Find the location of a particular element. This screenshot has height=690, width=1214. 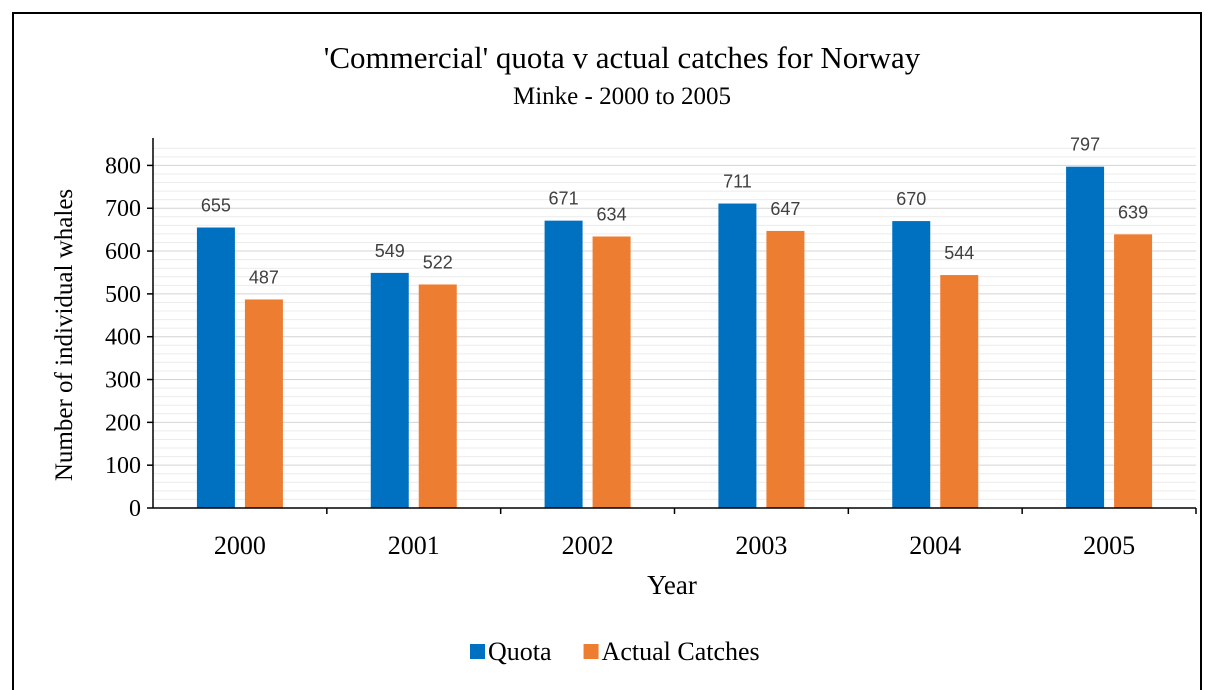

y-tick-label: 800 is located at coordinates (123, 166).